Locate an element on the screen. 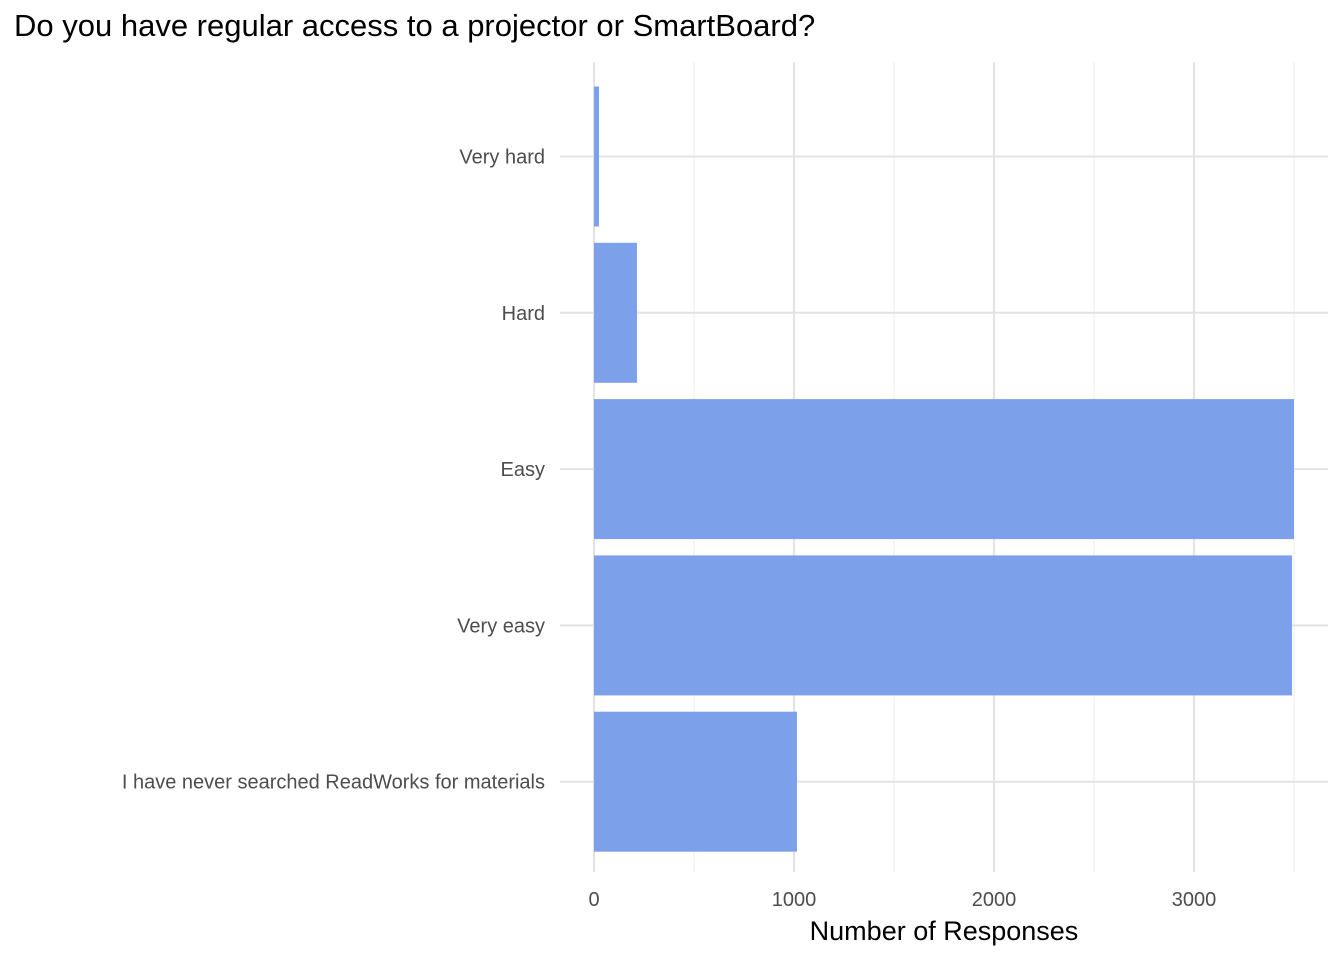 Image resolution: width=1344 pixels, height=960 pixels. x-tick-label: 2000 is located at coordinates (994, 900).